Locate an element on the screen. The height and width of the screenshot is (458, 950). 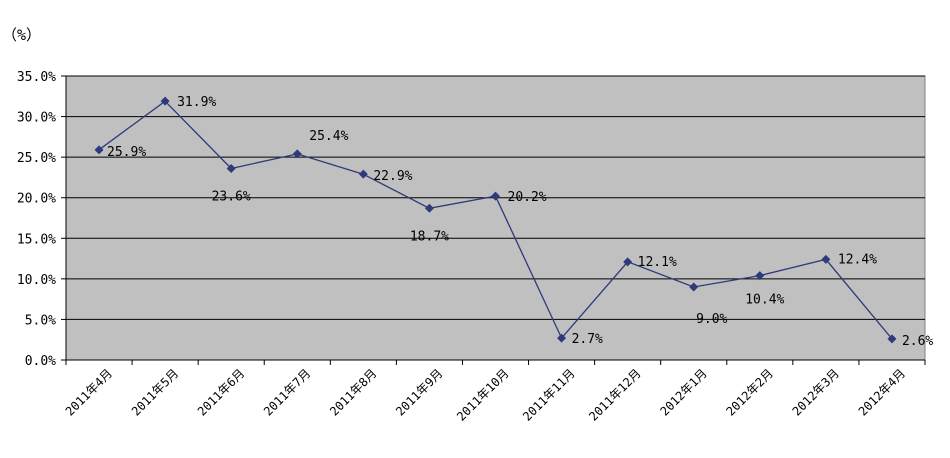
y-tick-label: 15.0% is located at coordinates (36, 239).